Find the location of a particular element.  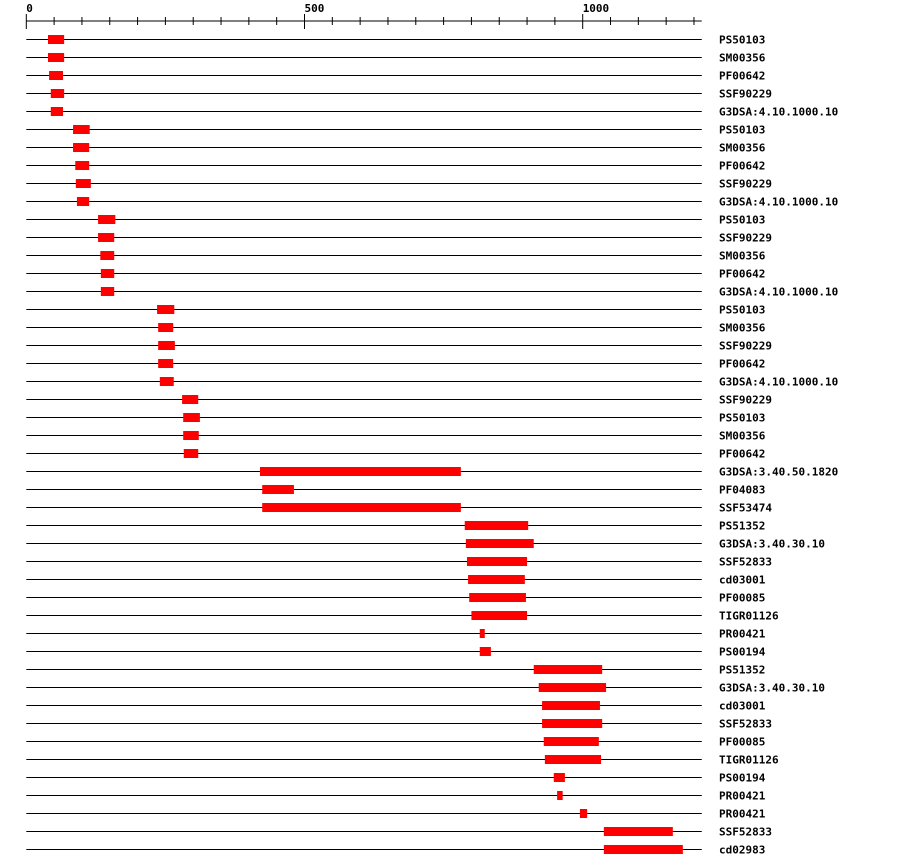

domain-label: PF04083 is located at coordinates (742, 490).